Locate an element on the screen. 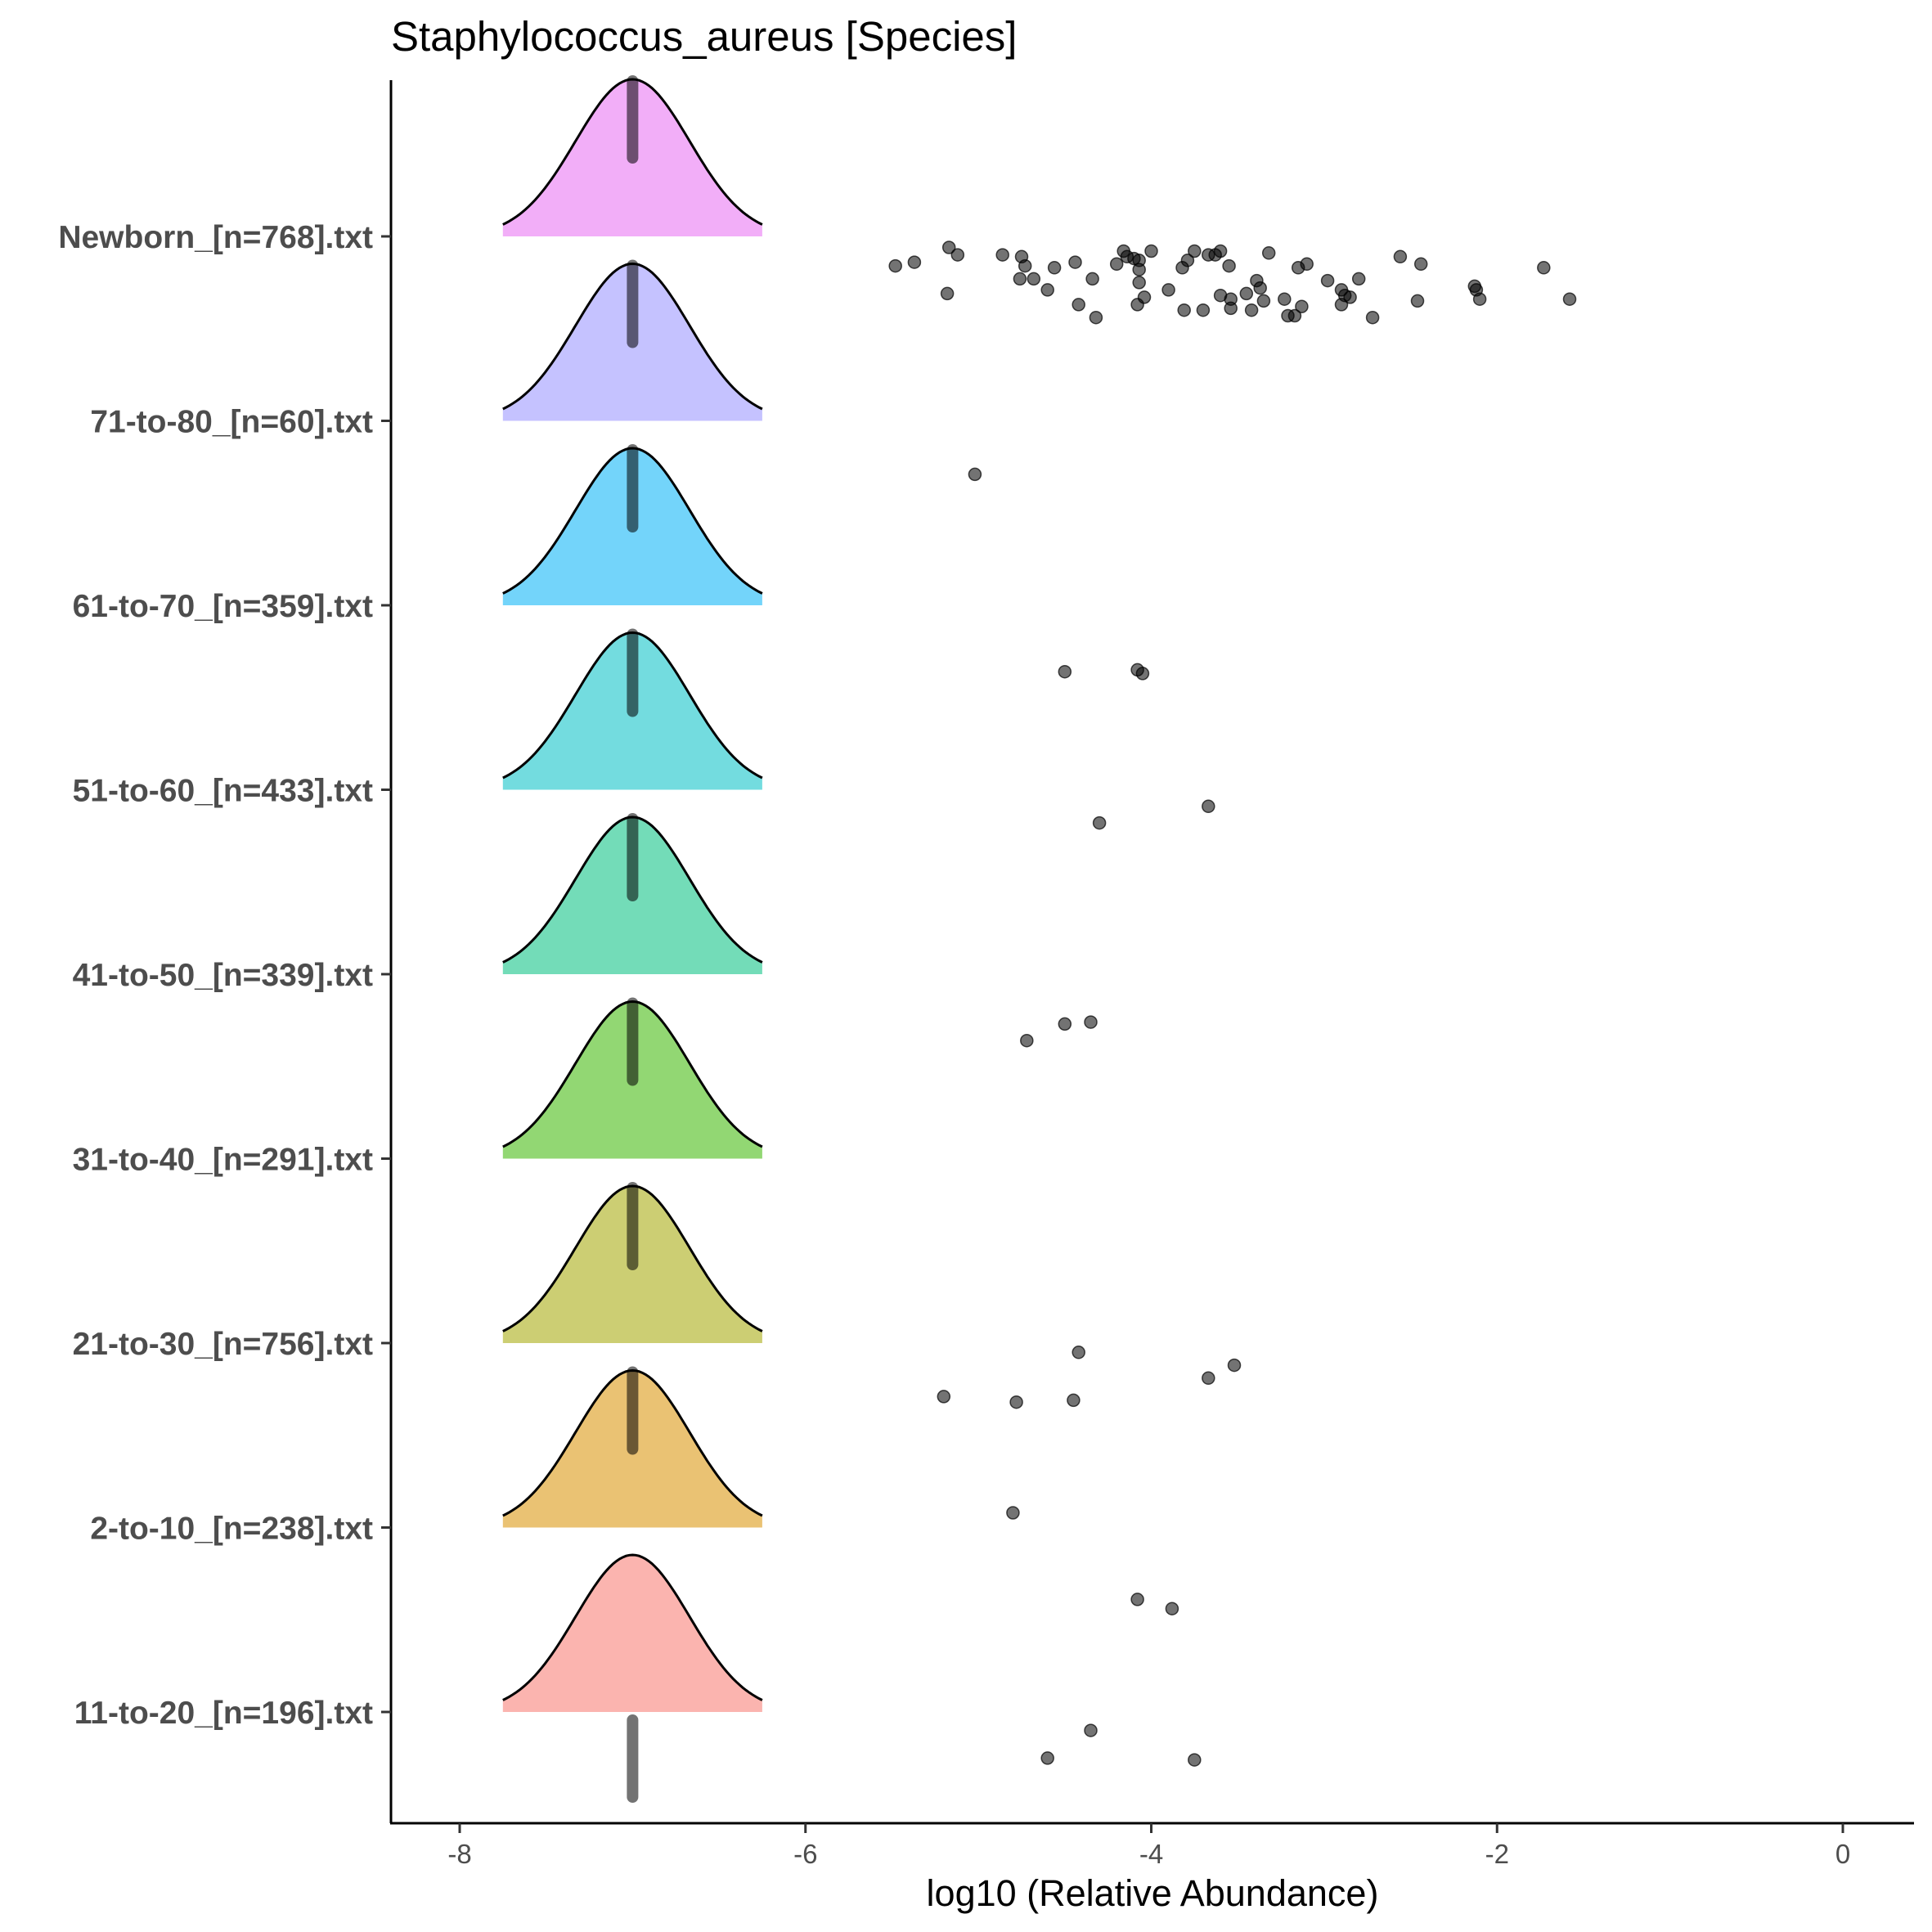  y-tick-label: 41-to-50_[n=339].txt is located at coordinates (223, 976).